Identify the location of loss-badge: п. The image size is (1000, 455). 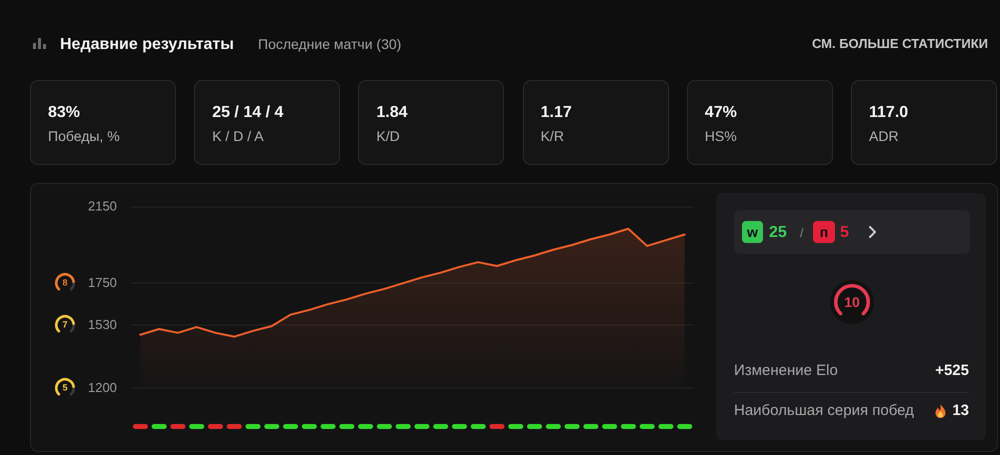
(824, 232).